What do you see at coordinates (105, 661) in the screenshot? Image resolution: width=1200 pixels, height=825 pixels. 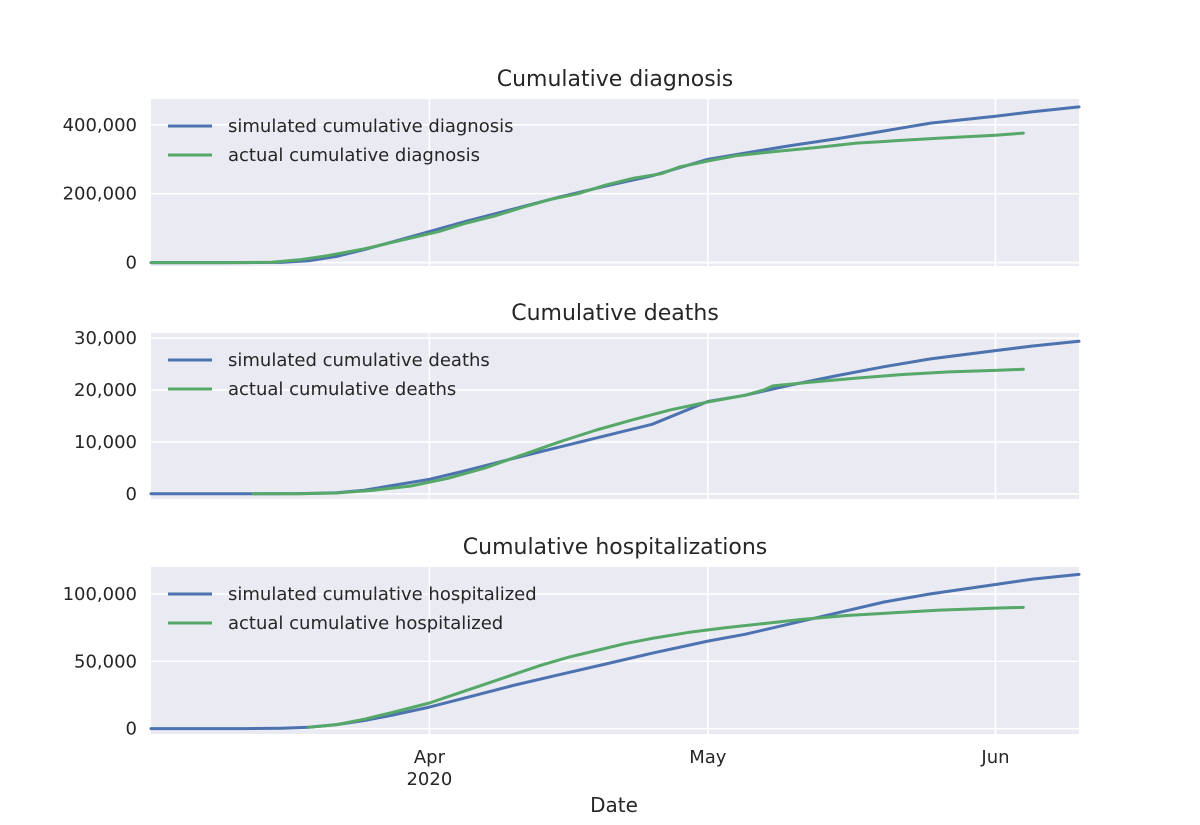 I see `y-tick-label: 50,000` at bounding box center [105, 661].